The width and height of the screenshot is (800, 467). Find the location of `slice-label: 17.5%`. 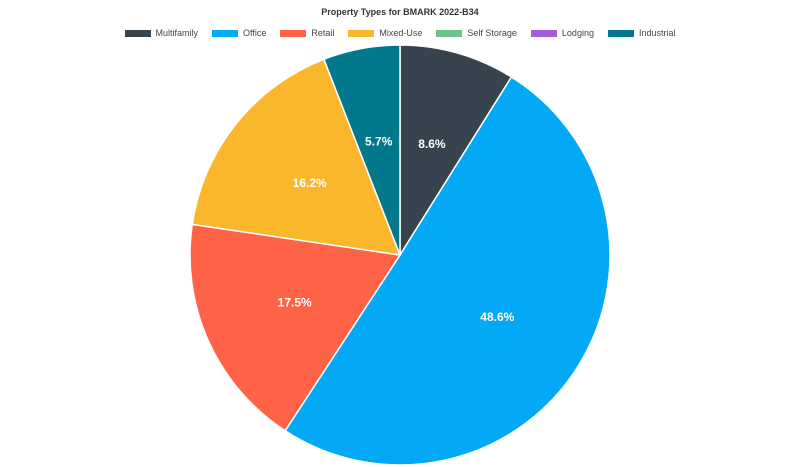

slice-label: 17.5% is located at coordinates (295, 302).